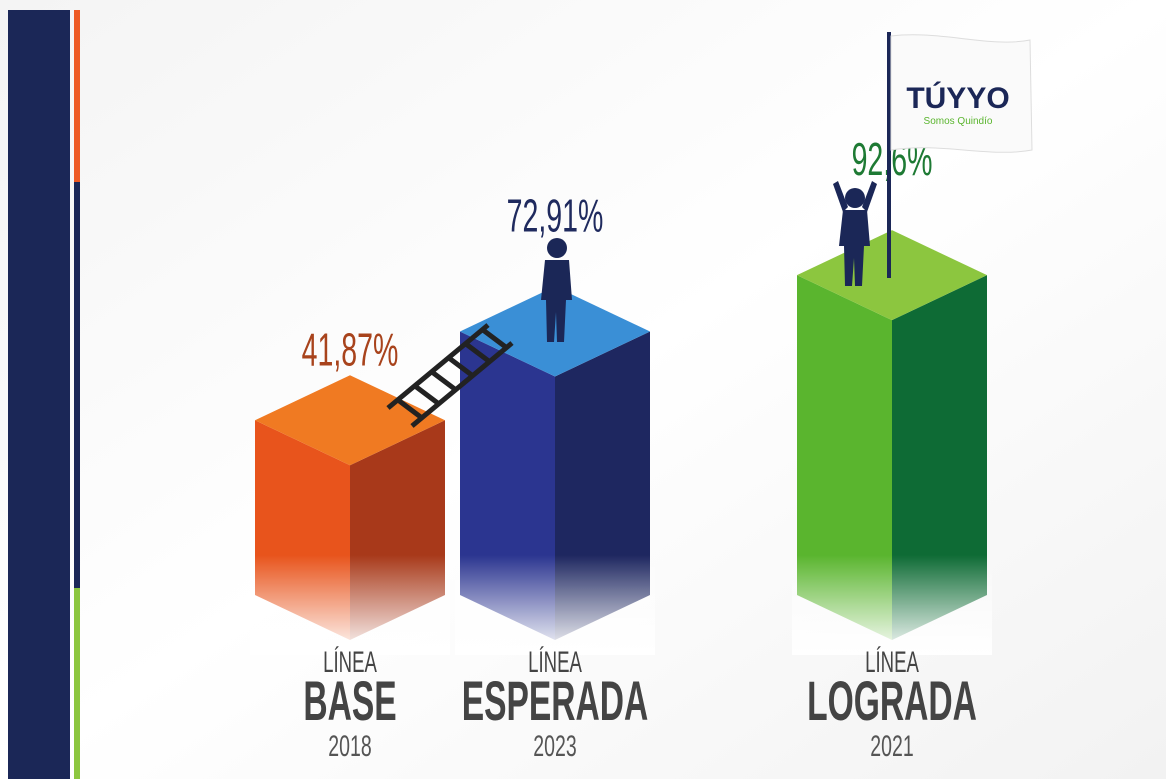 This screenshot has height=779, width=1166. Describe the element at coordinates (349, 746) in the screenshot. I see `year-label: 2018` at that location.